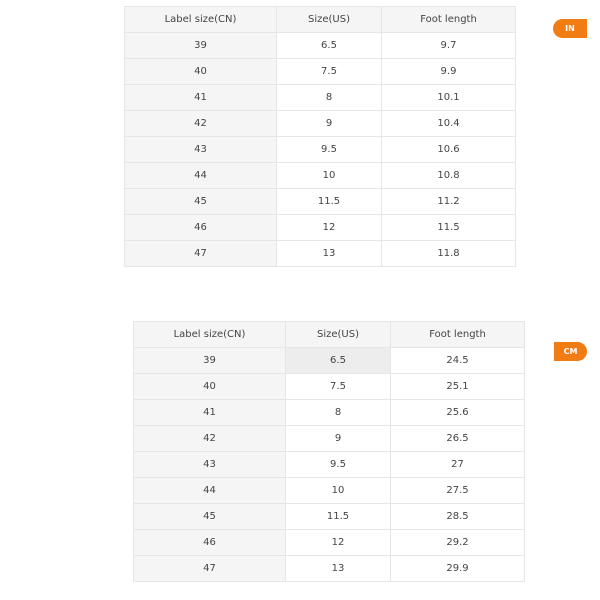 The width and height of the screenshot is (600, 600). I want to click on table-cell: 11.2, so click(448, 201).